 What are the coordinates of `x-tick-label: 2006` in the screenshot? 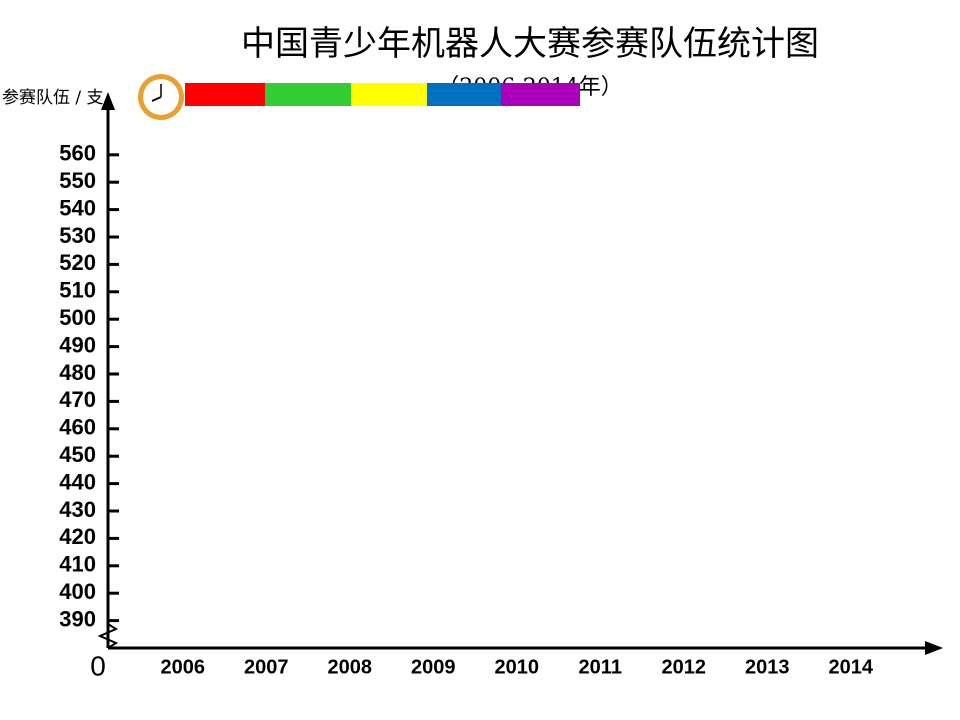 It's located at (183, 667).